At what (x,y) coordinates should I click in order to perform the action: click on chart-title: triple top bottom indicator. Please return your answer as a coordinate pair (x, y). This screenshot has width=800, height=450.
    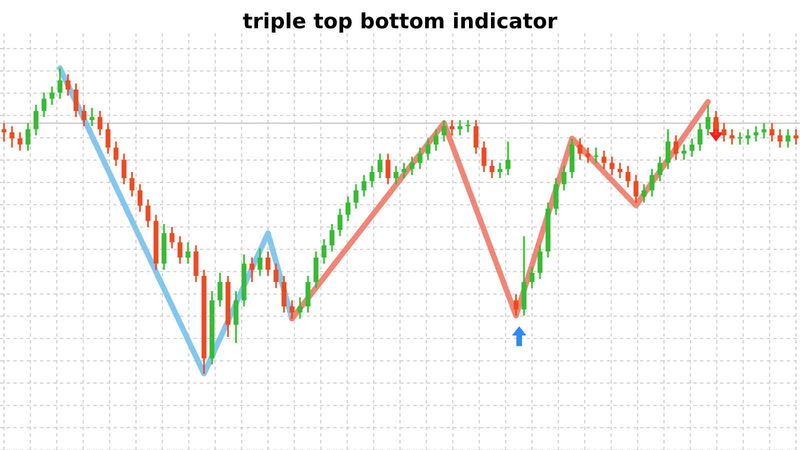
    Looking at the image, I should click on (400, 22).